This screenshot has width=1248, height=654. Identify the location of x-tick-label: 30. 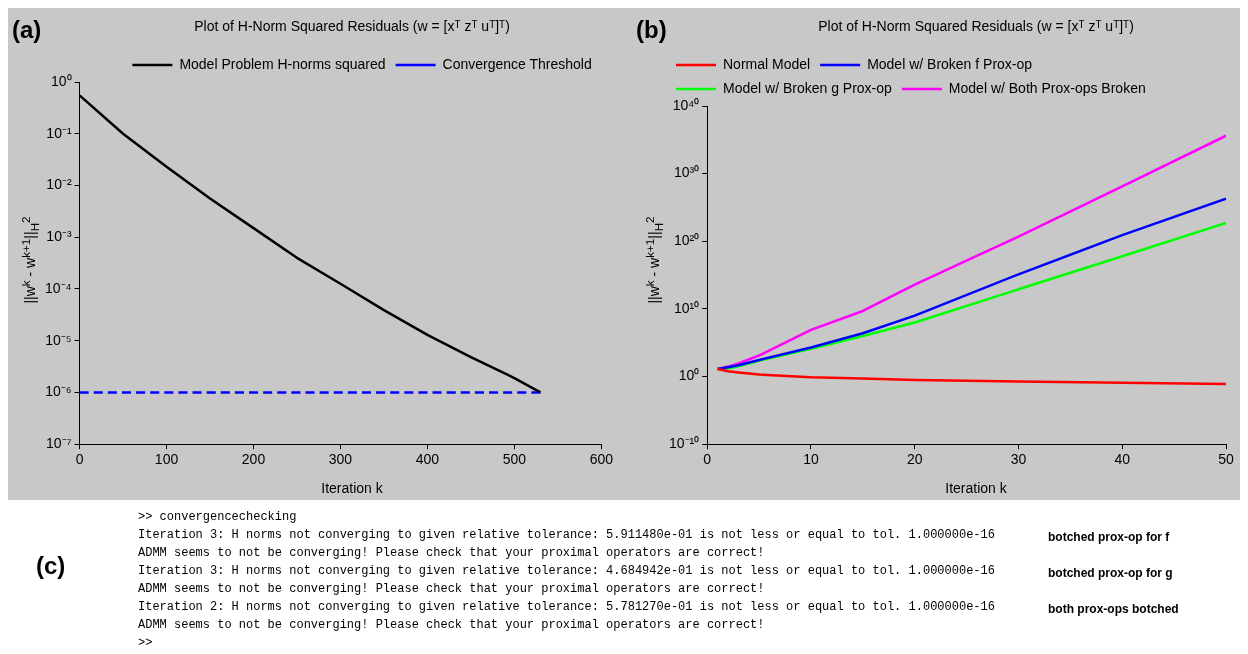
(1018, 459).